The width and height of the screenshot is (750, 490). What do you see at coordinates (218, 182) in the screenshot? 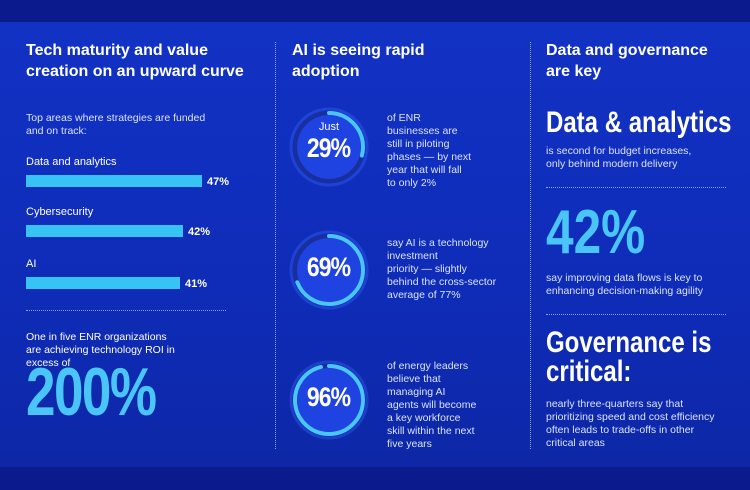
I see `bar-value: 47%` at bounding box center [218, 182].